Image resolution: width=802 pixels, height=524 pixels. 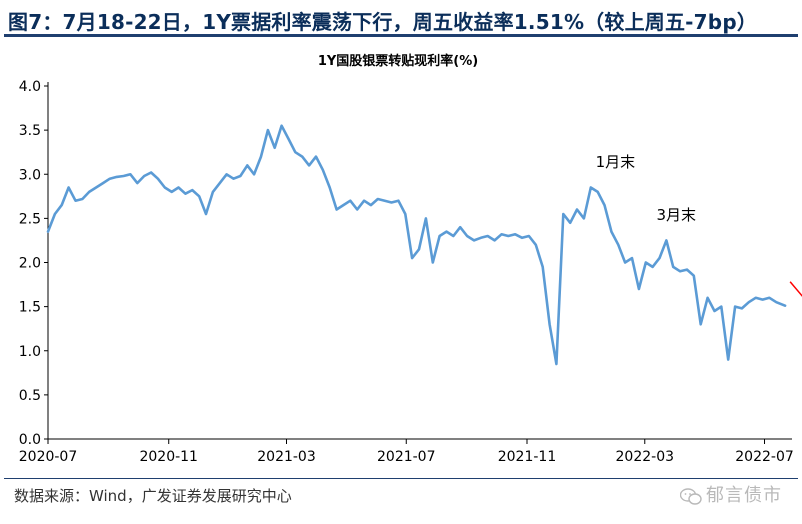 What do you see at coordinates (764, 457) in the screenshot?
I see `x-tick-label: 2022-07` at bounding box center [764, 457].